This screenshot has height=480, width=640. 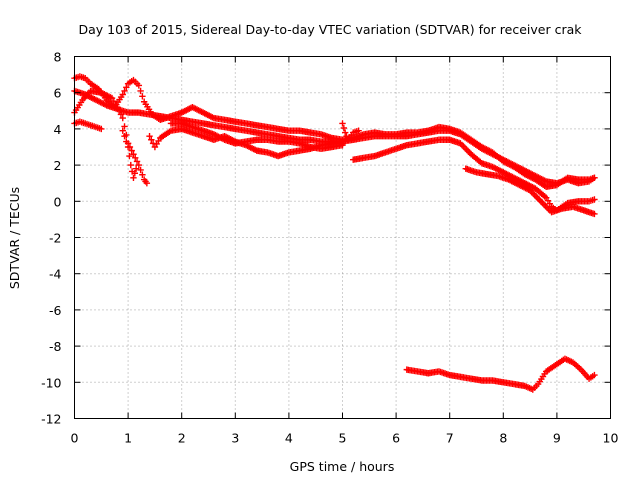 I want to click on x-tick-label: 0, so click(x=75, y=438).